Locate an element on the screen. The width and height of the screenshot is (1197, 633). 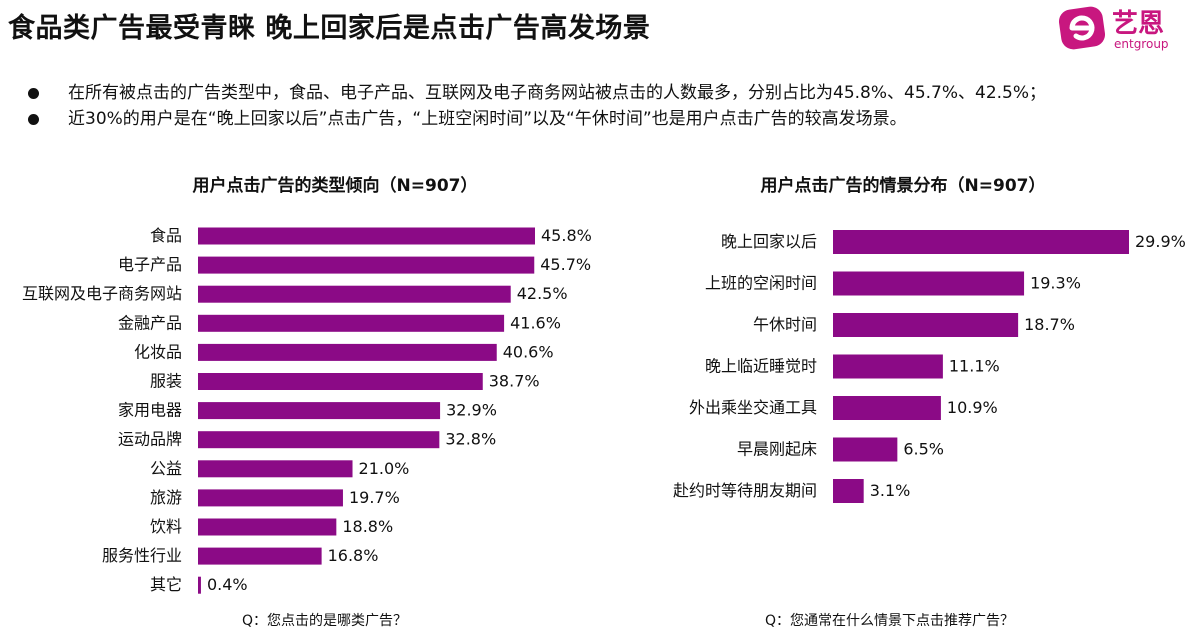
value-label: 32.9% is located at coordinates (471, 410).